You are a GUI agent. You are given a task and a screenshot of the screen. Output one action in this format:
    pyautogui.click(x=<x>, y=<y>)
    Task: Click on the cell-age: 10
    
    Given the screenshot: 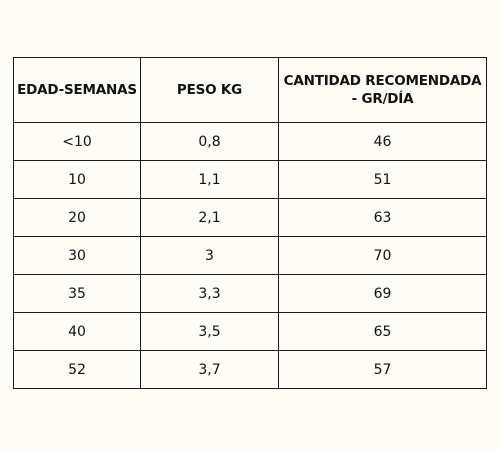 What is the action you would take?
    pyautogui.click(x=77, y=179)
    